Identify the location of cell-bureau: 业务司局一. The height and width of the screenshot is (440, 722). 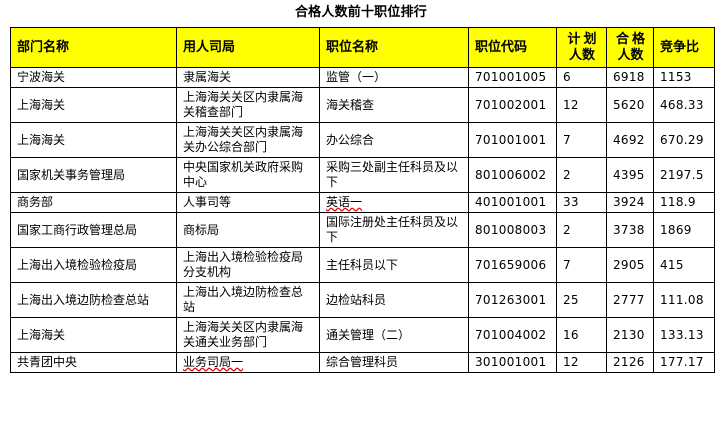
(248, 362).